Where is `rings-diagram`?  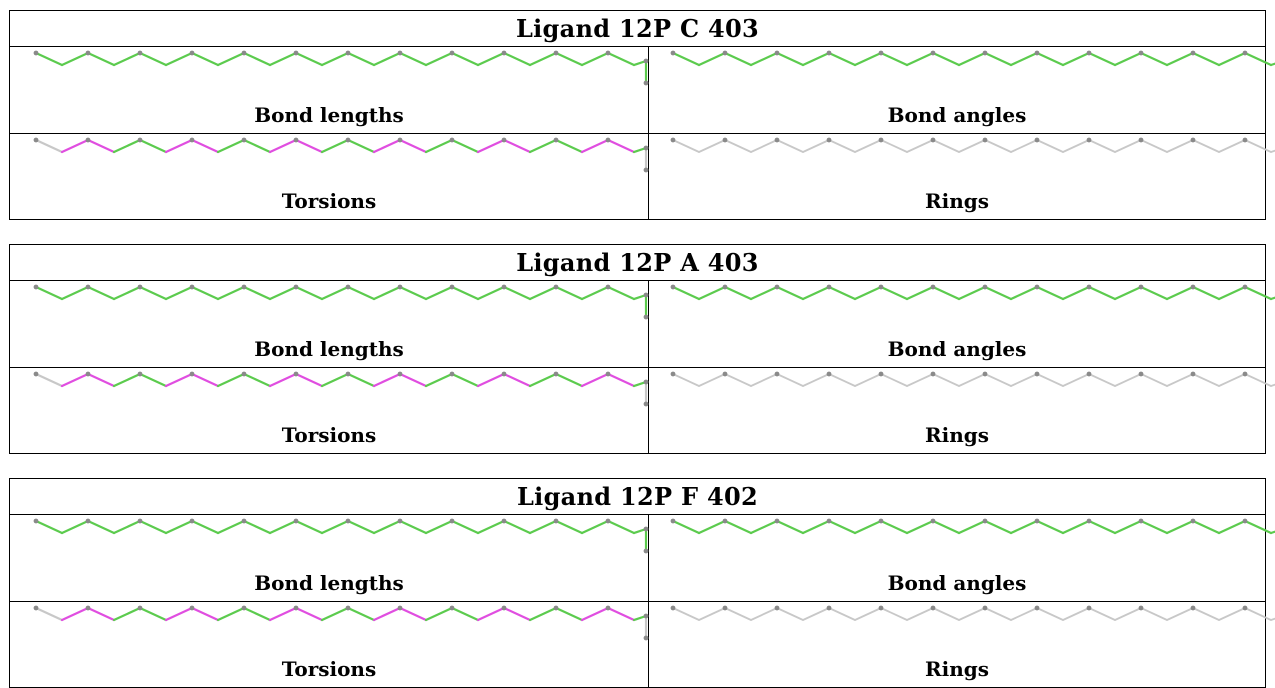 rings-diagram is located at coordinates (972, 613).